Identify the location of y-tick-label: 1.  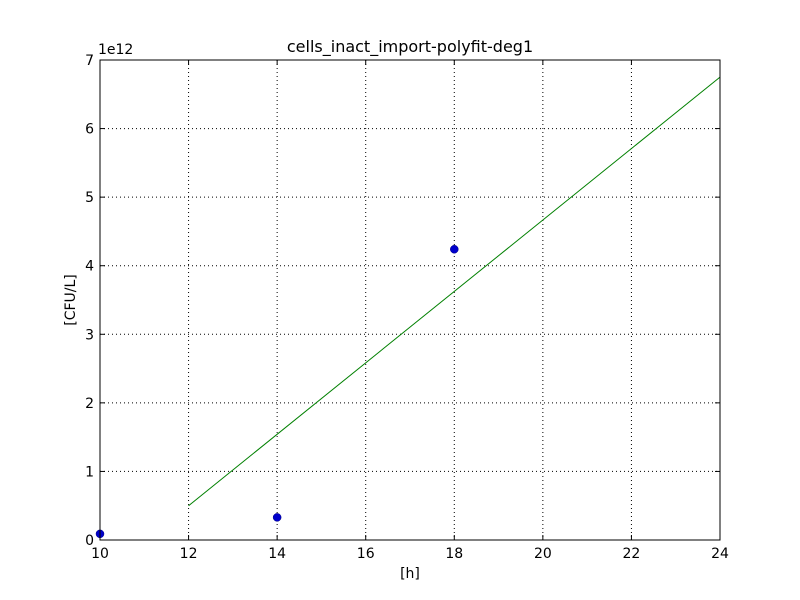
(89, 472).